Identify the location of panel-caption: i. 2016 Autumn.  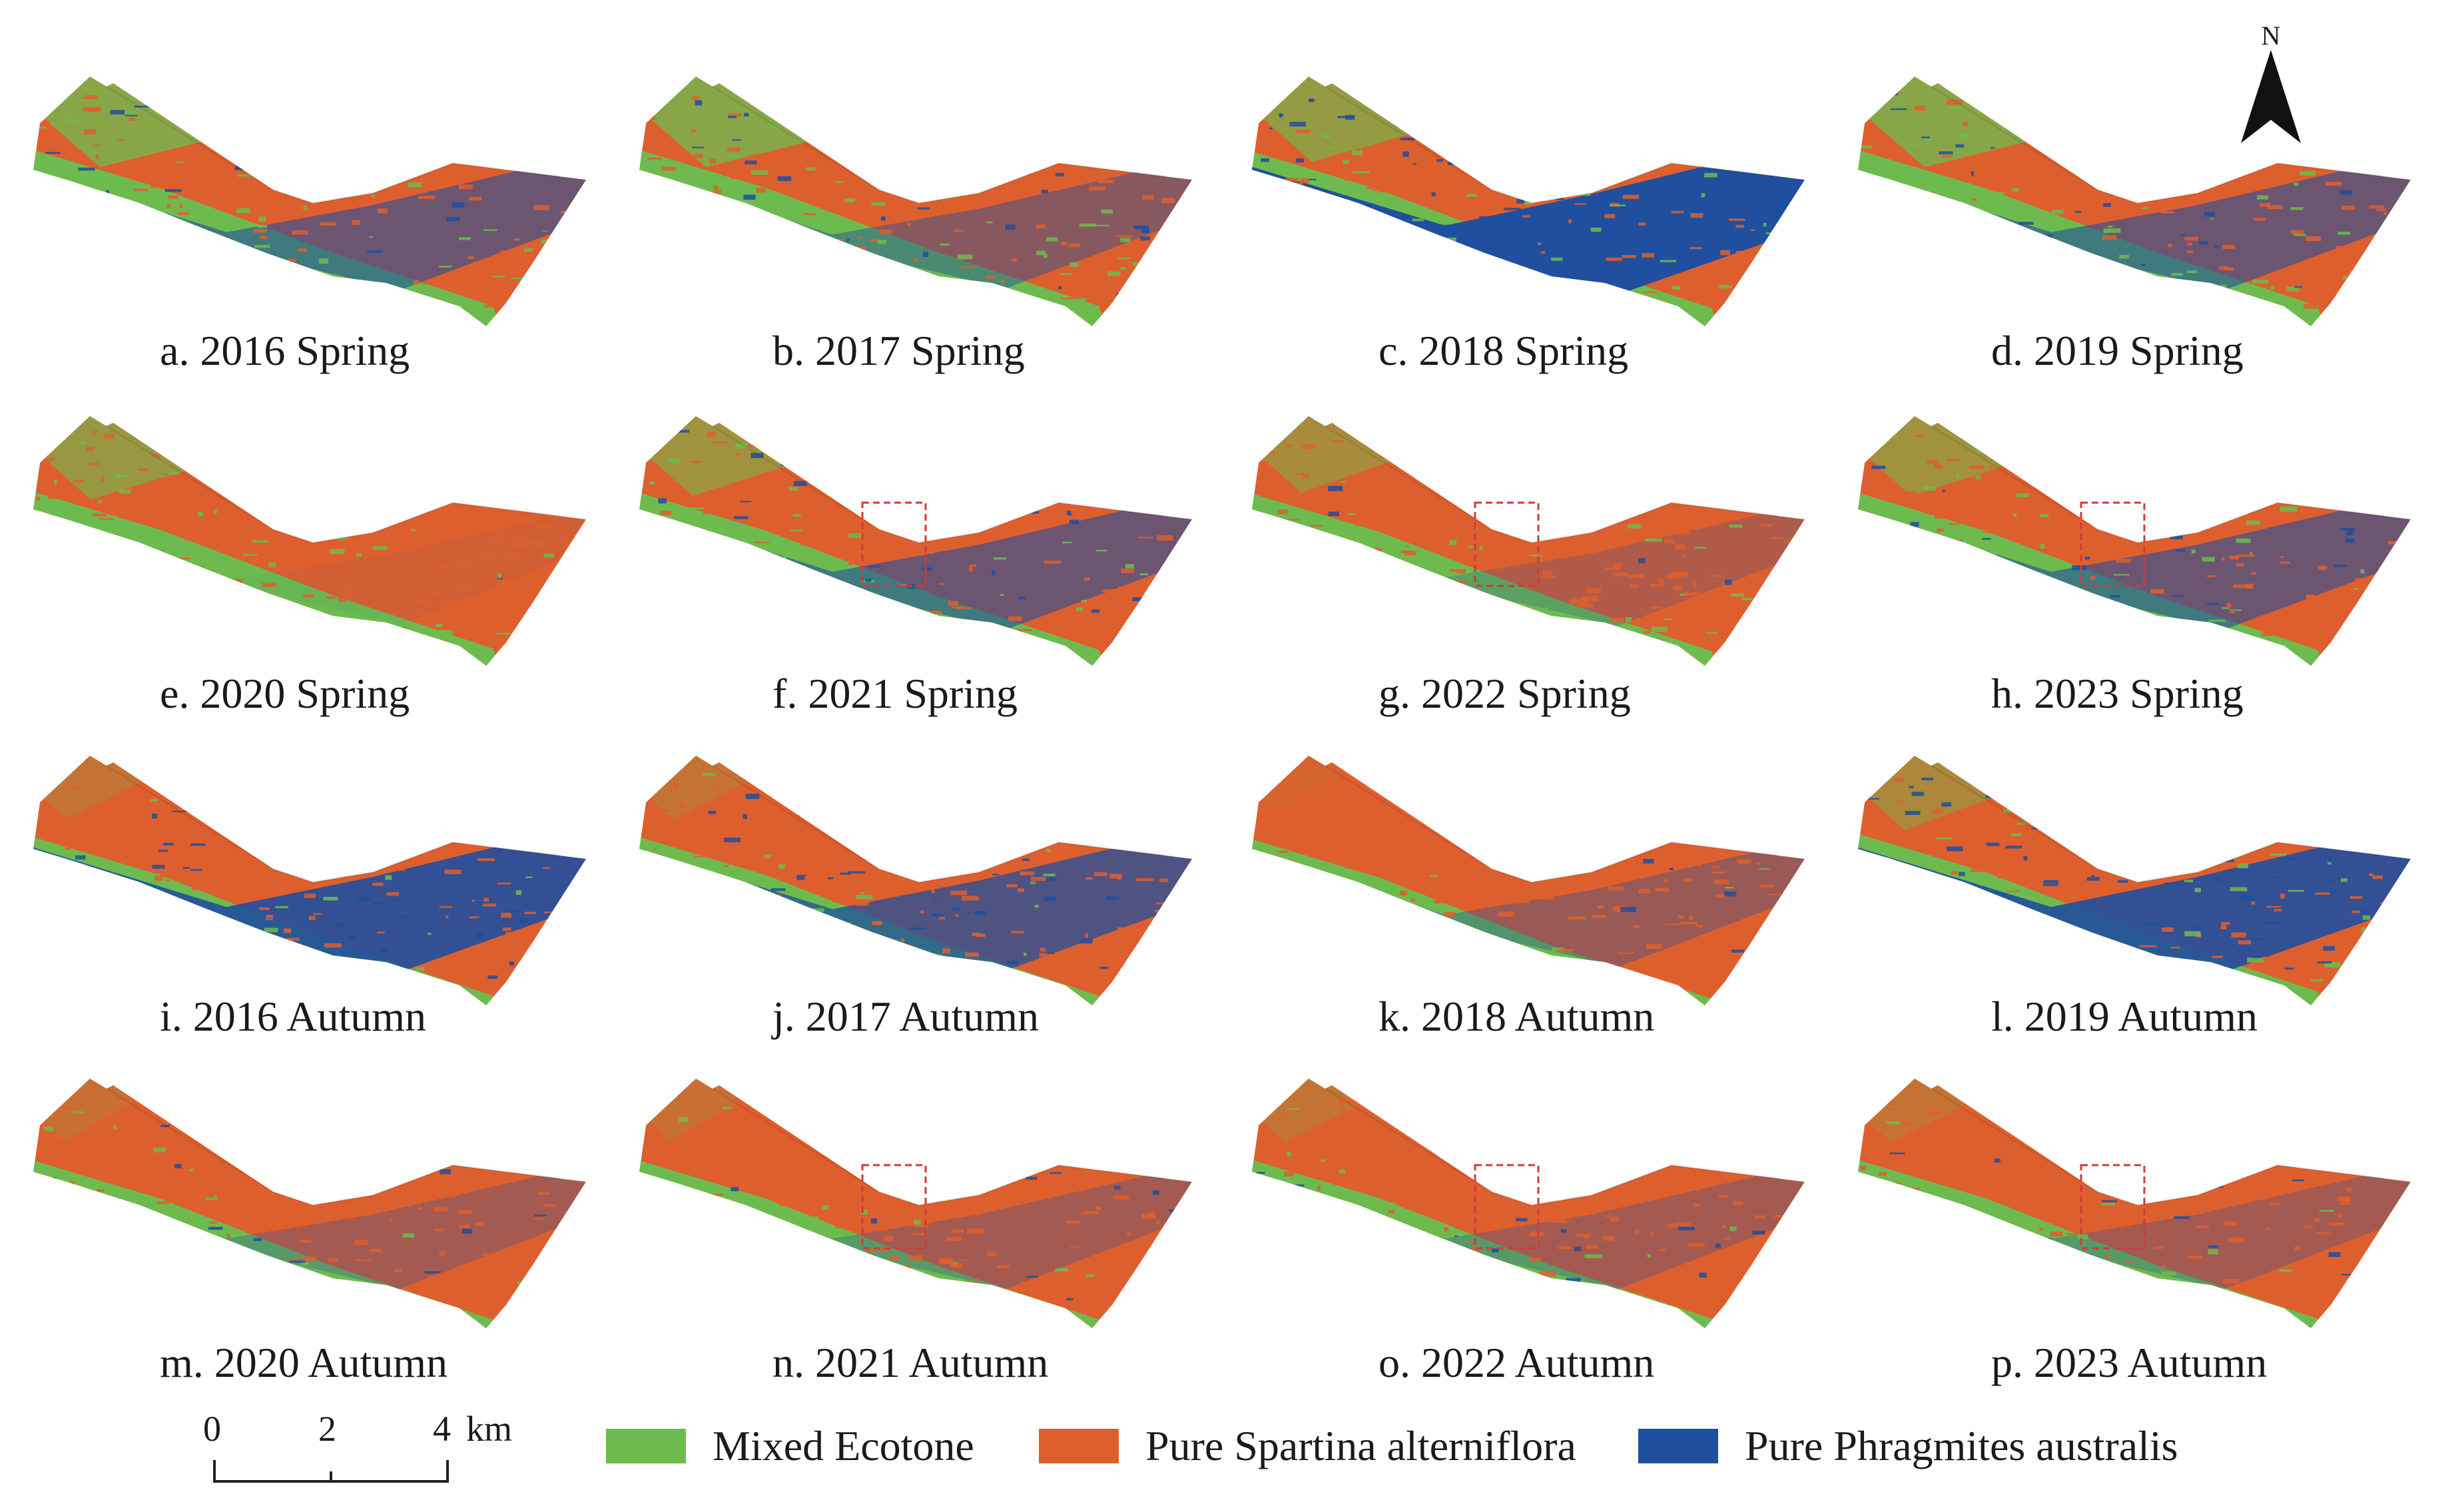
(293, 1016).